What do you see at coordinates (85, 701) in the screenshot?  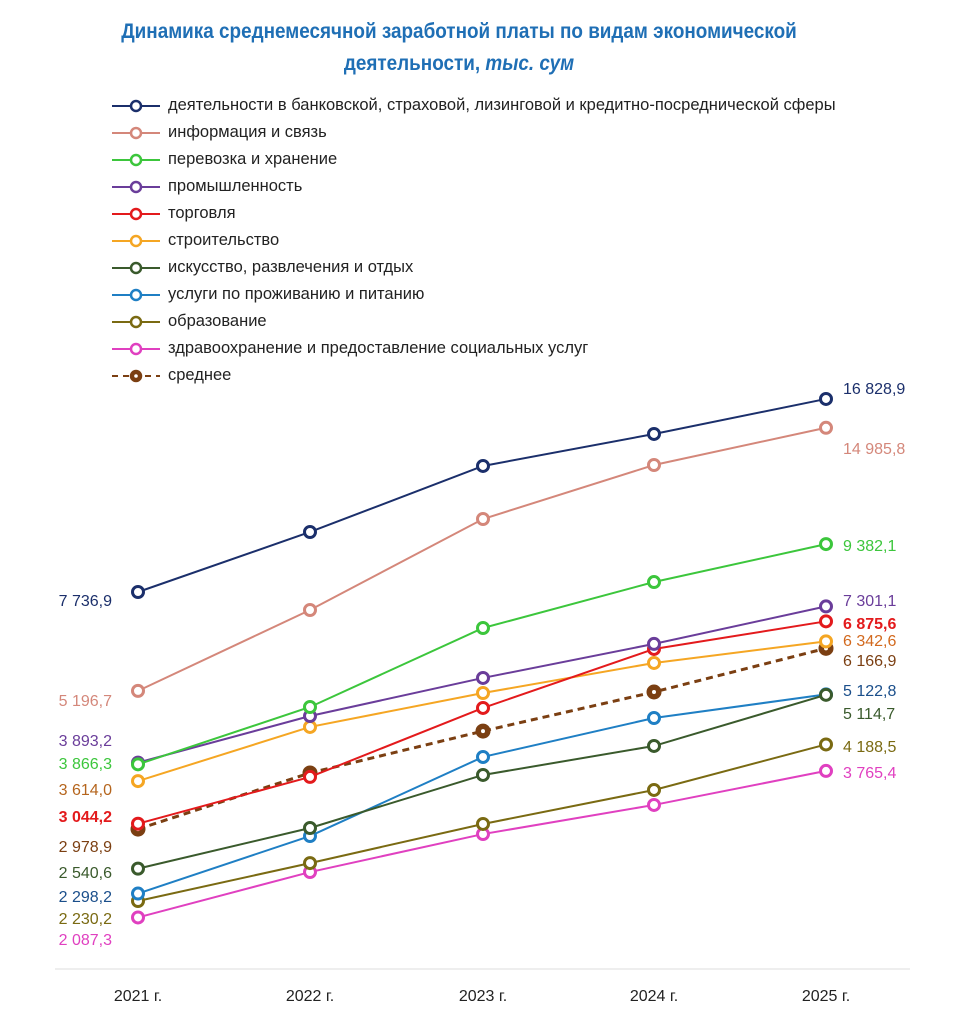 I see `data-label-2021: 5 196,7` at bounding box center [85, 701].